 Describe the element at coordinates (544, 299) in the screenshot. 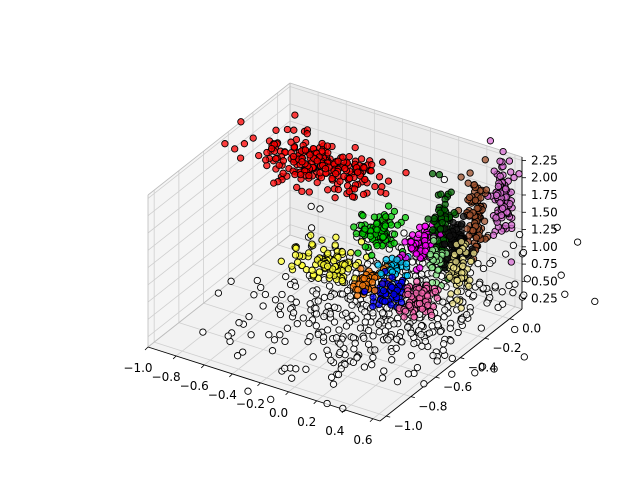

I see `z-tick-label: 0.25` at that location.